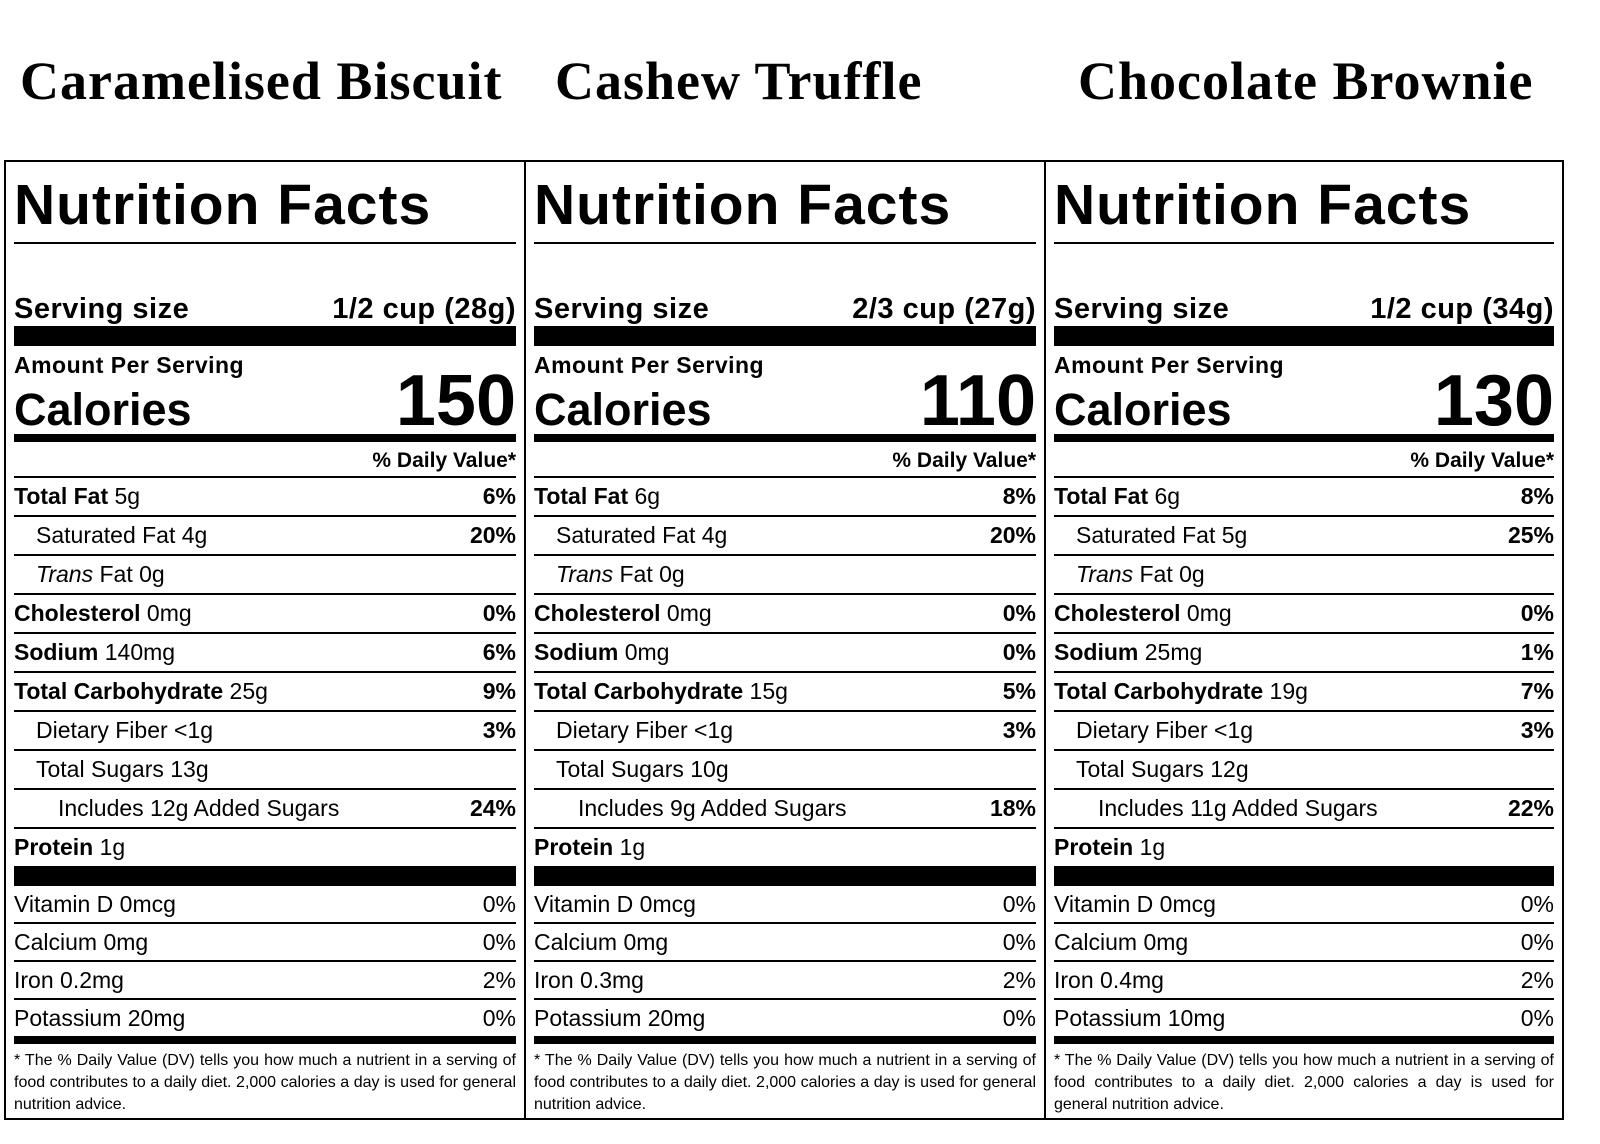 Image resolution: width=1600 pixels, height=1144 pixels. Describe the element at coordinates (1288, 691) in the screenshot. I see `nutrient-amount: 19g` at that location.